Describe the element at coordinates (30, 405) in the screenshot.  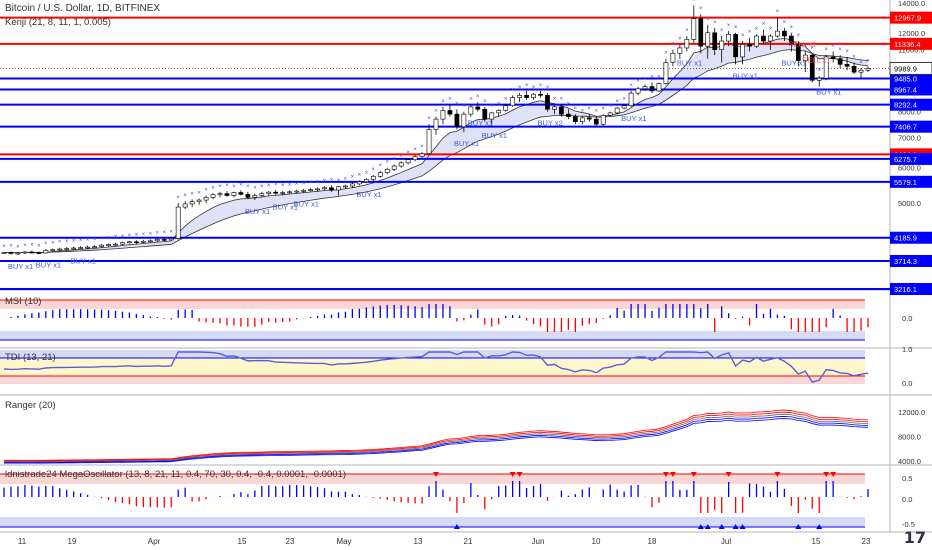
I see `ranger-pane-title: Ranger (20)` at that location.